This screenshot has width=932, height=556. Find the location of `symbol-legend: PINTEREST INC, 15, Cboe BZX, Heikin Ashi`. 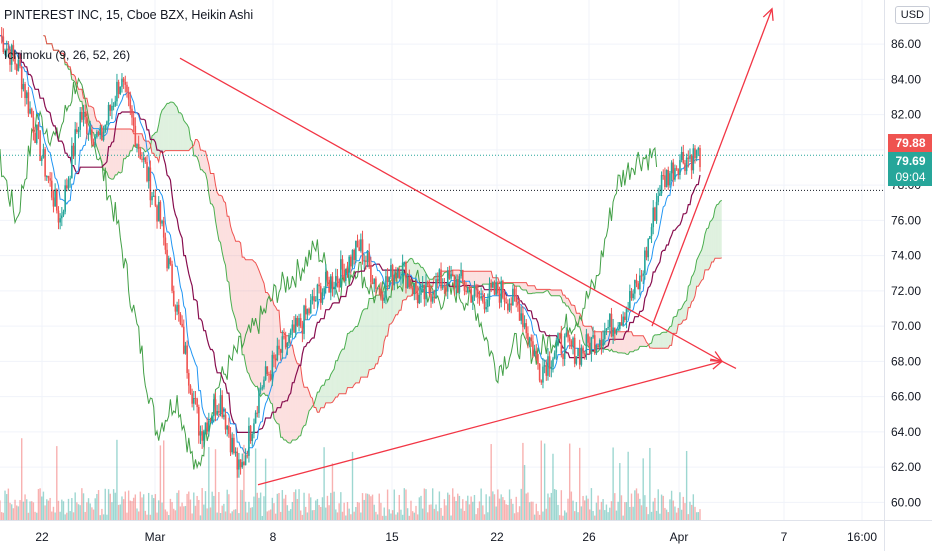

symbol-legend: PINTEREST INC, 15, Cboe BZX, Heikin Ashi is located at coordinates (128, 15).